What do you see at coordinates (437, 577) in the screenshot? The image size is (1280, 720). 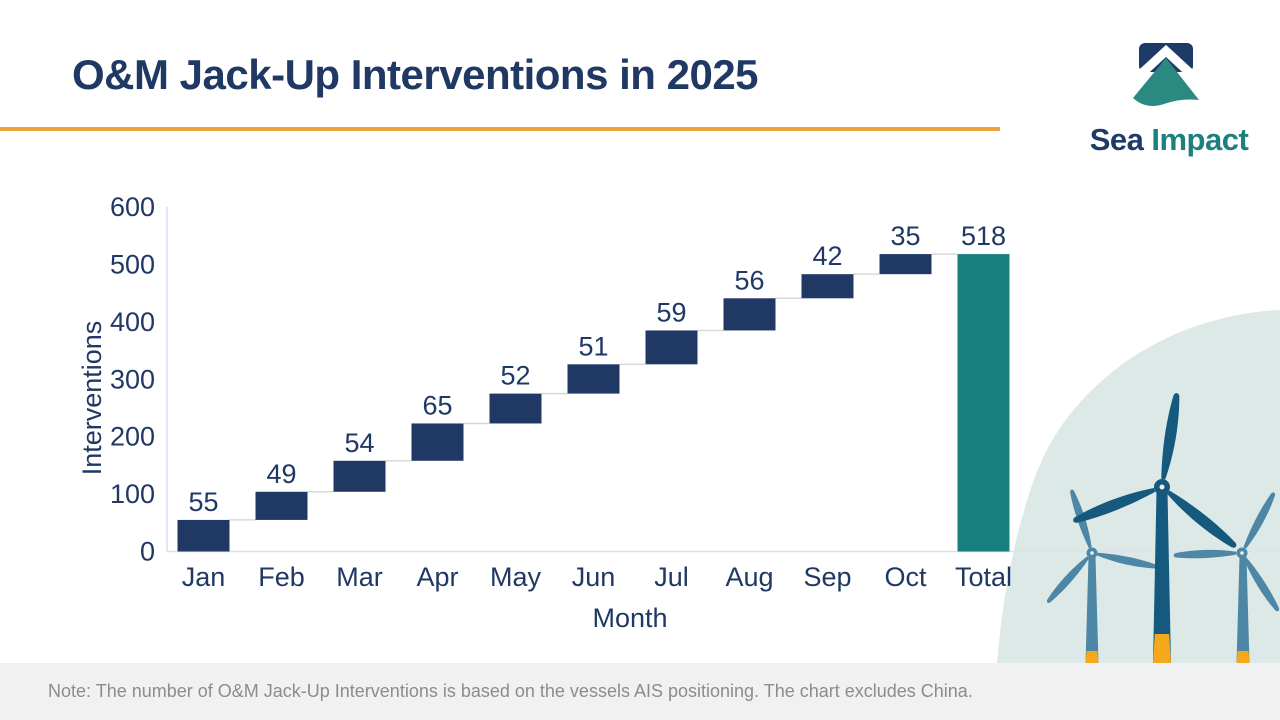 I see `category-label-apr: Apr` at bounding box center [437, 577].